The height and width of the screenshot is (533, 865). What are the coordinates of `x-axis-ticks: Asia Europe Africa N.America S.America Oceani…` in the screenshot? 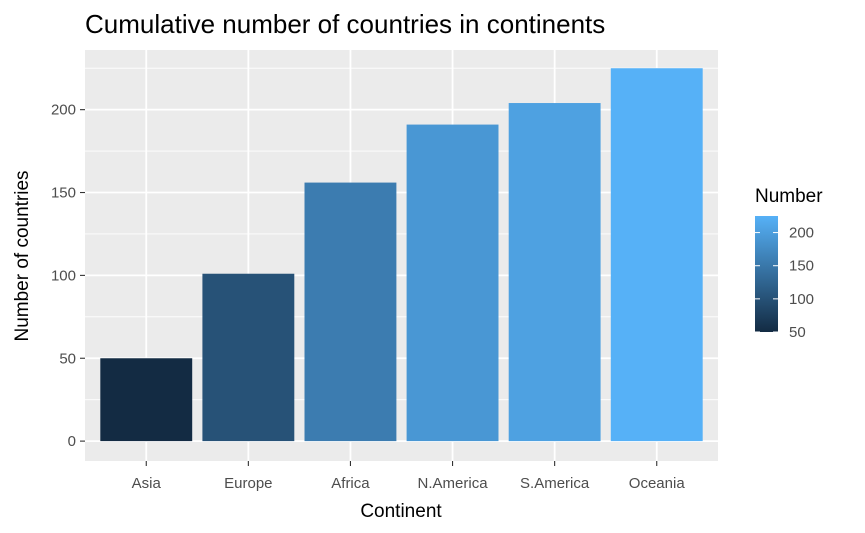 It's located at (409, 476).